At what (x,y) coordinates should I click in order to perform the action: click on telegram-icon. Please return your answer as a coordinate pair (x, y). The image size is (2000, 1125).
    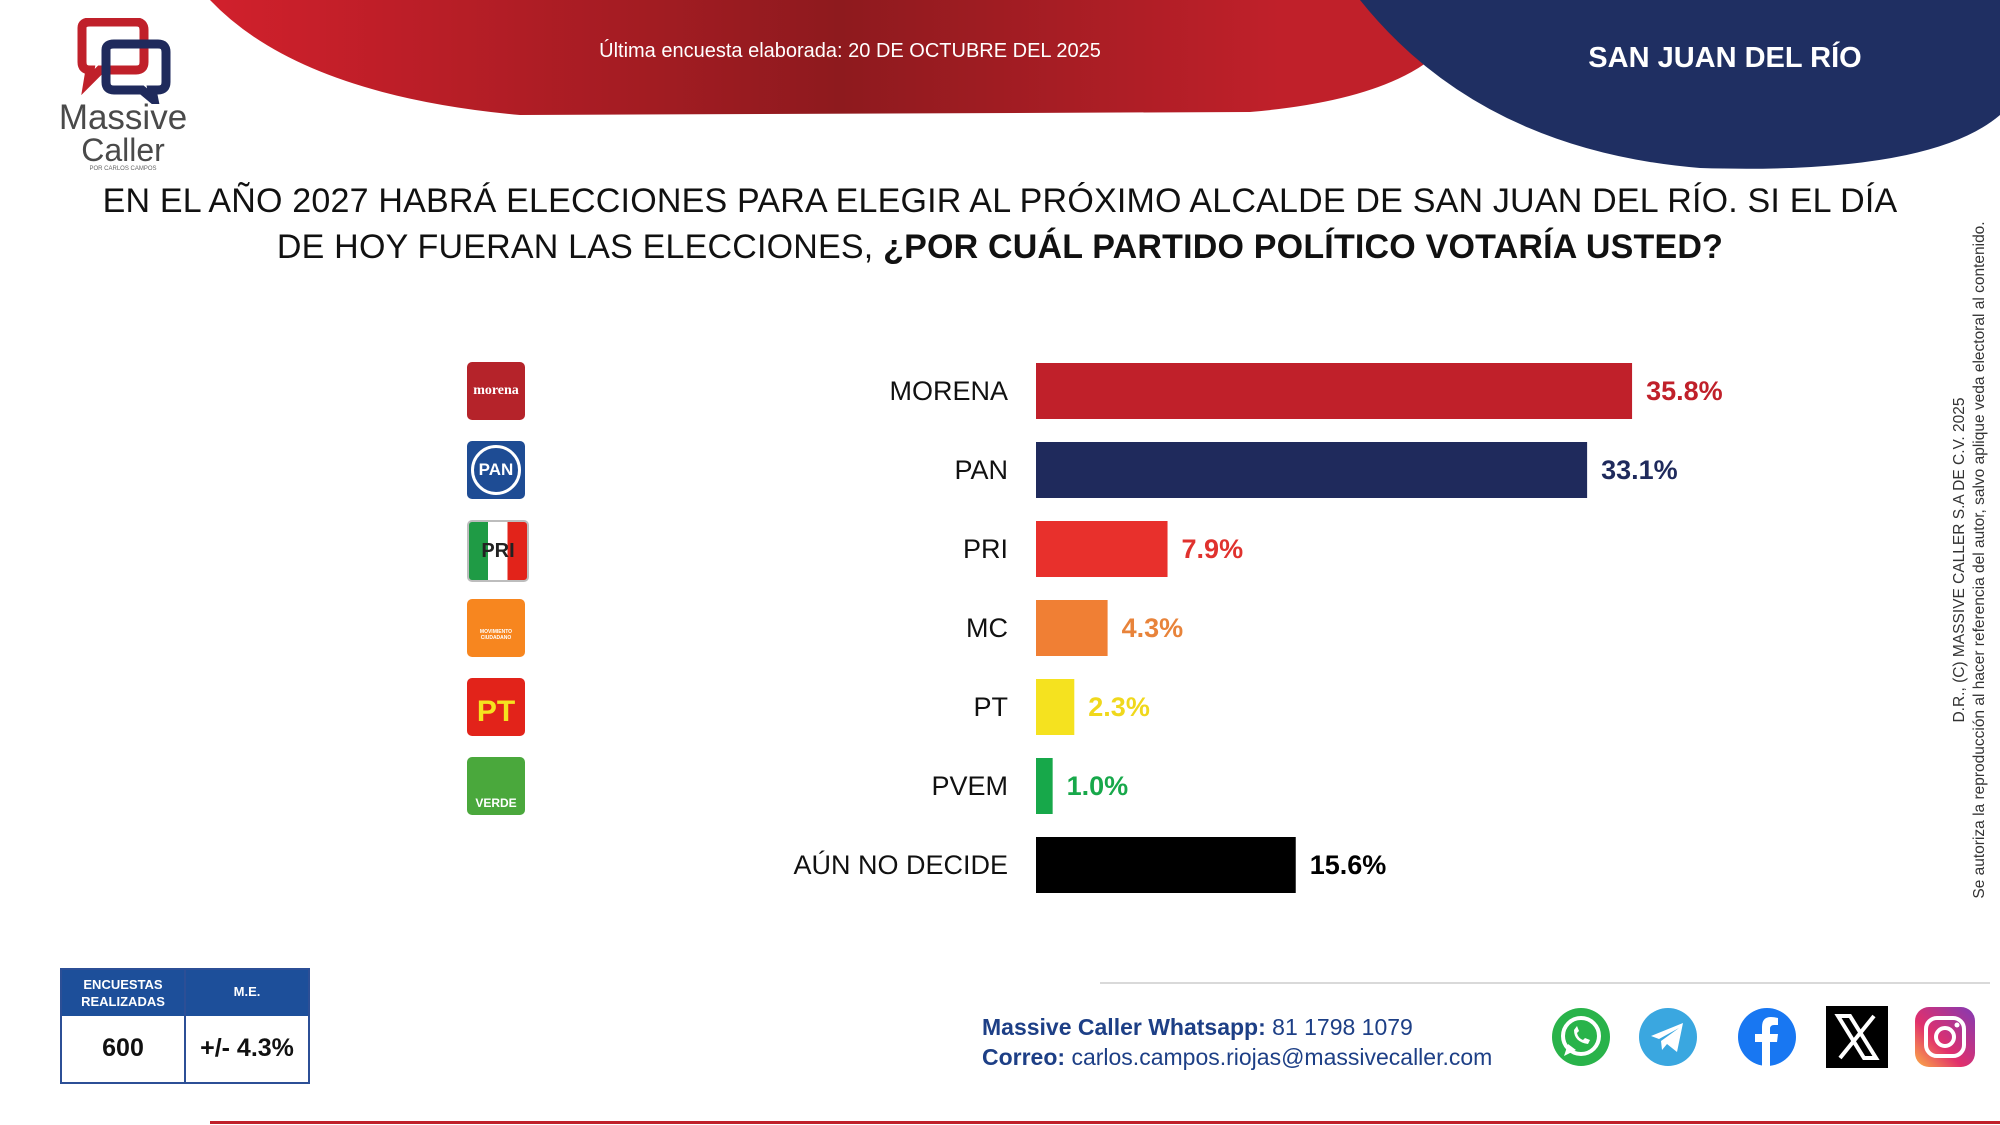
    Looking at the image, I should click on (1668, 1037).